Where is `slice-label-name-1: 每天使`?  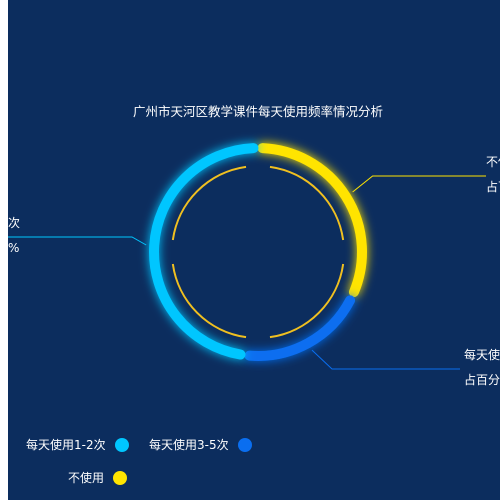
slice-label-name-1: 每天使 is located at coordinates (482, 354).